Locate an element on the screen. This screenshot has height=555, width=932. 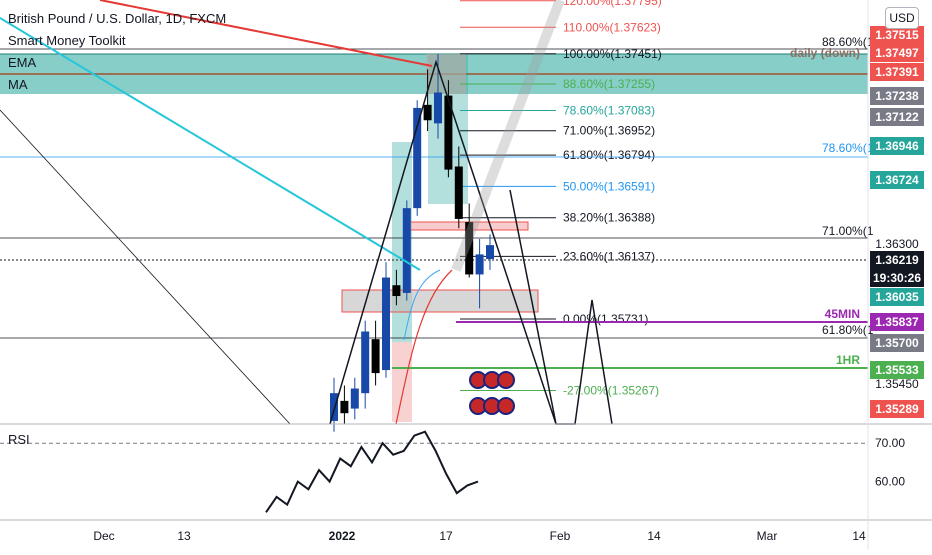
price-tag-15: 1.35289 is located at coordinates (897, 409).